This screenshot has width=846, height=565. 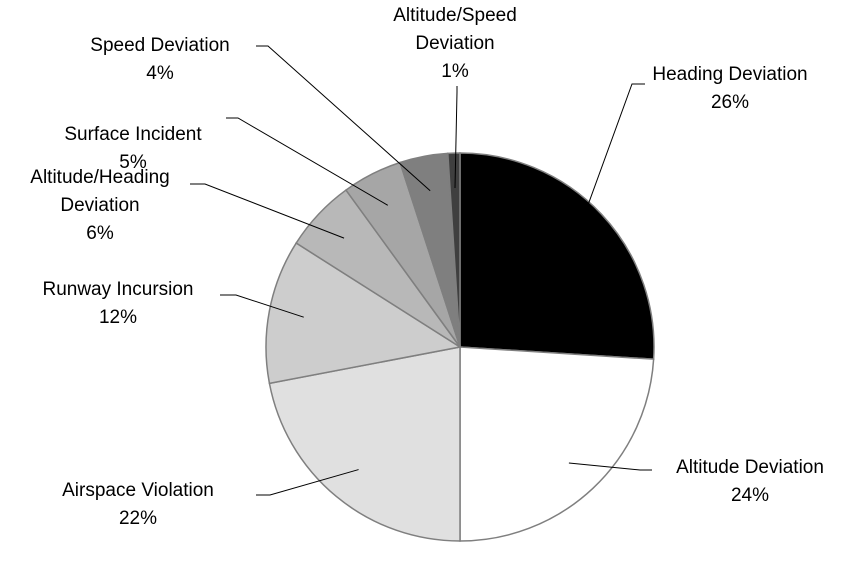 I want to click on slice-value-label: 1%, so click(x=455, y=71).